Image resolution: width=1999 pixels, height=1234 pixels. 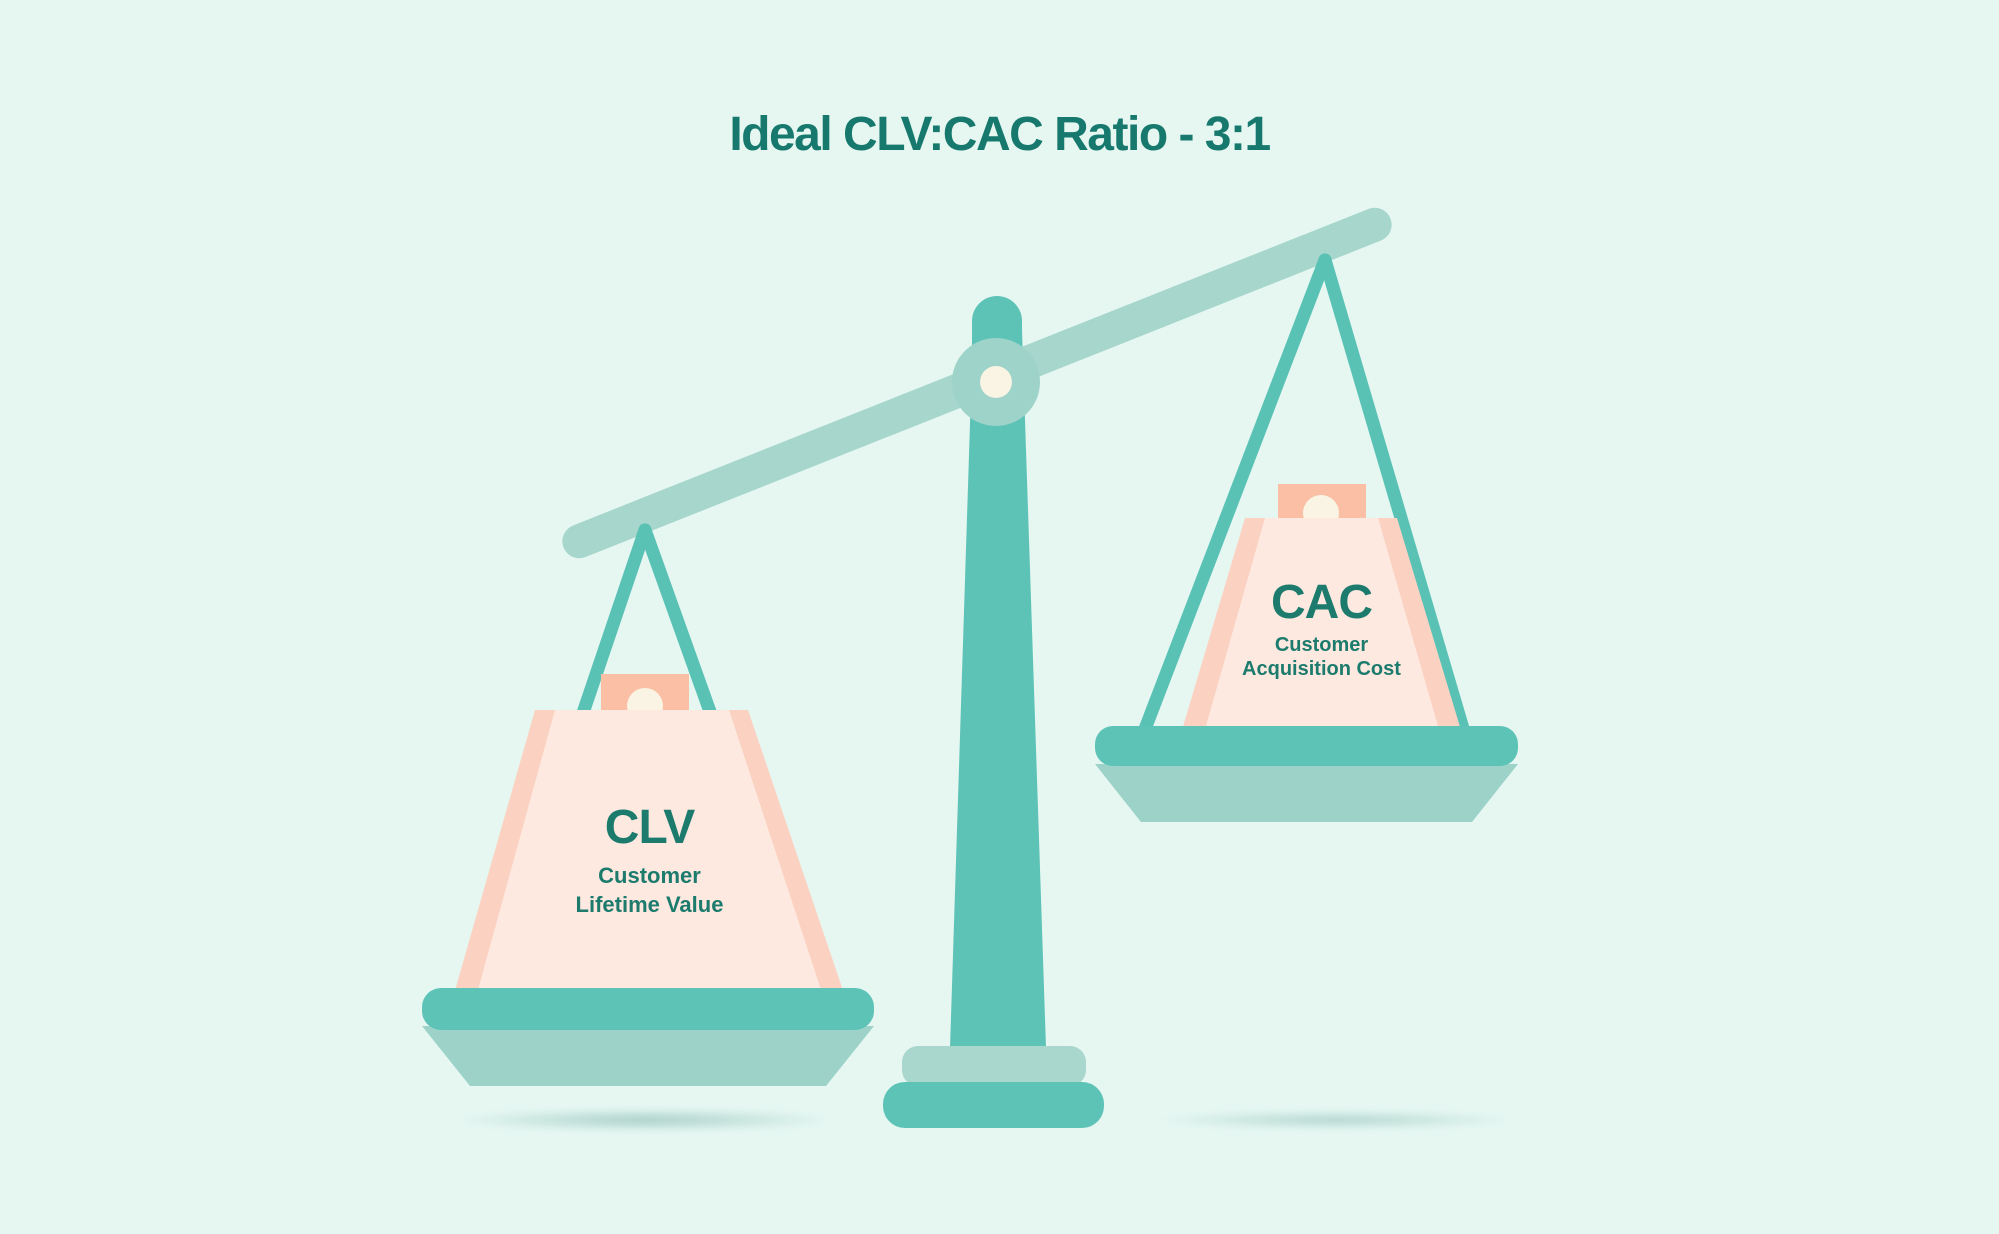 What do you see at coordinates (1321, 669) in the screenshot?
I see `cac-name-line2: Acquisition Cost` at bounding box center [1321, 669].